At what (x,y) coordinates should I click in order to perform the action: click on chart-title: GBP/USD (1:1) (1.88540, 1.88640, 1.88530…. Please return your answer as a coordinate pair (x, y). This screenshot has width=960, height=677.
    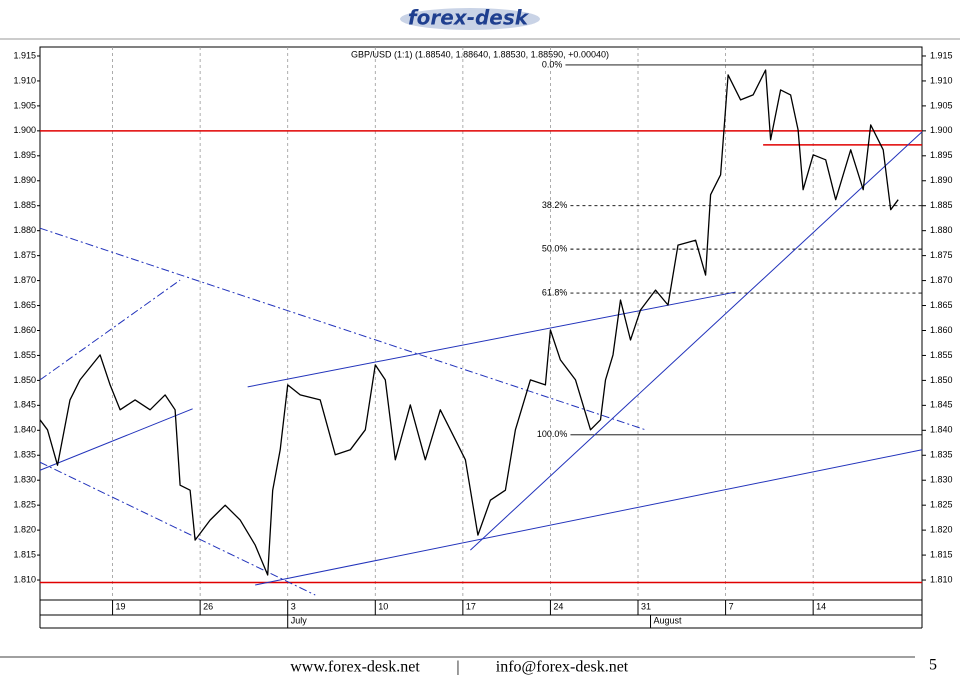
    Looking at the image, I should click on (480, 54).